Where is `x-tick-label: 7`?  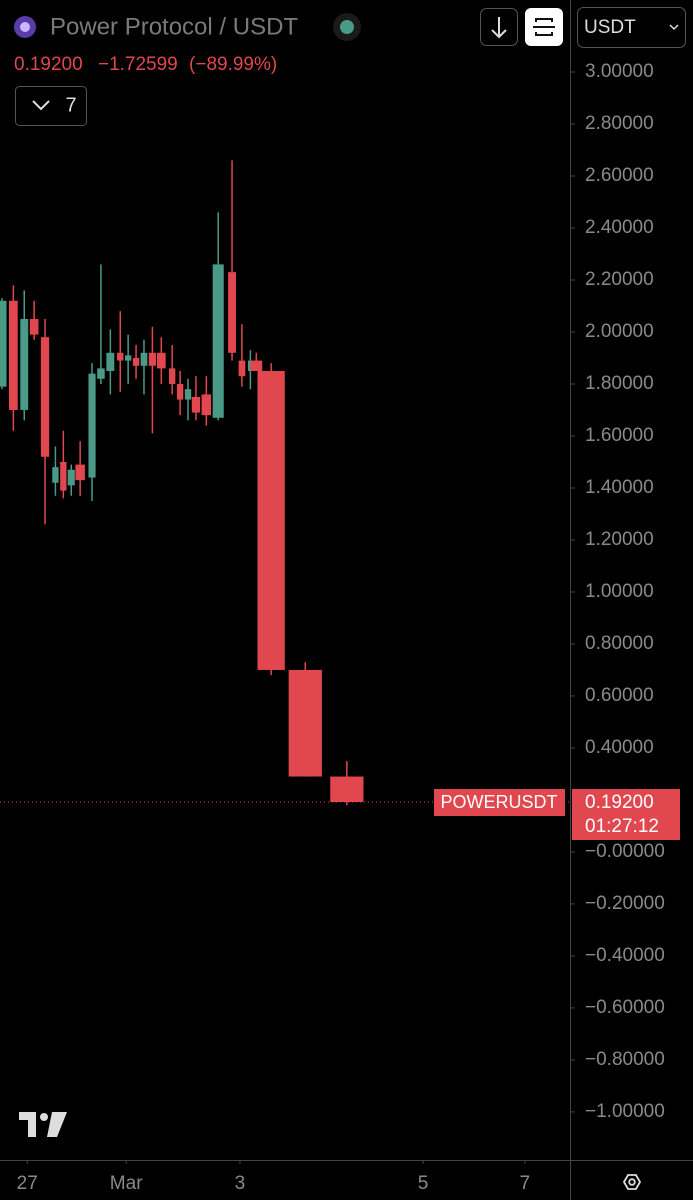
x-tick-label: 7 is located at coordinates (525, 1183).